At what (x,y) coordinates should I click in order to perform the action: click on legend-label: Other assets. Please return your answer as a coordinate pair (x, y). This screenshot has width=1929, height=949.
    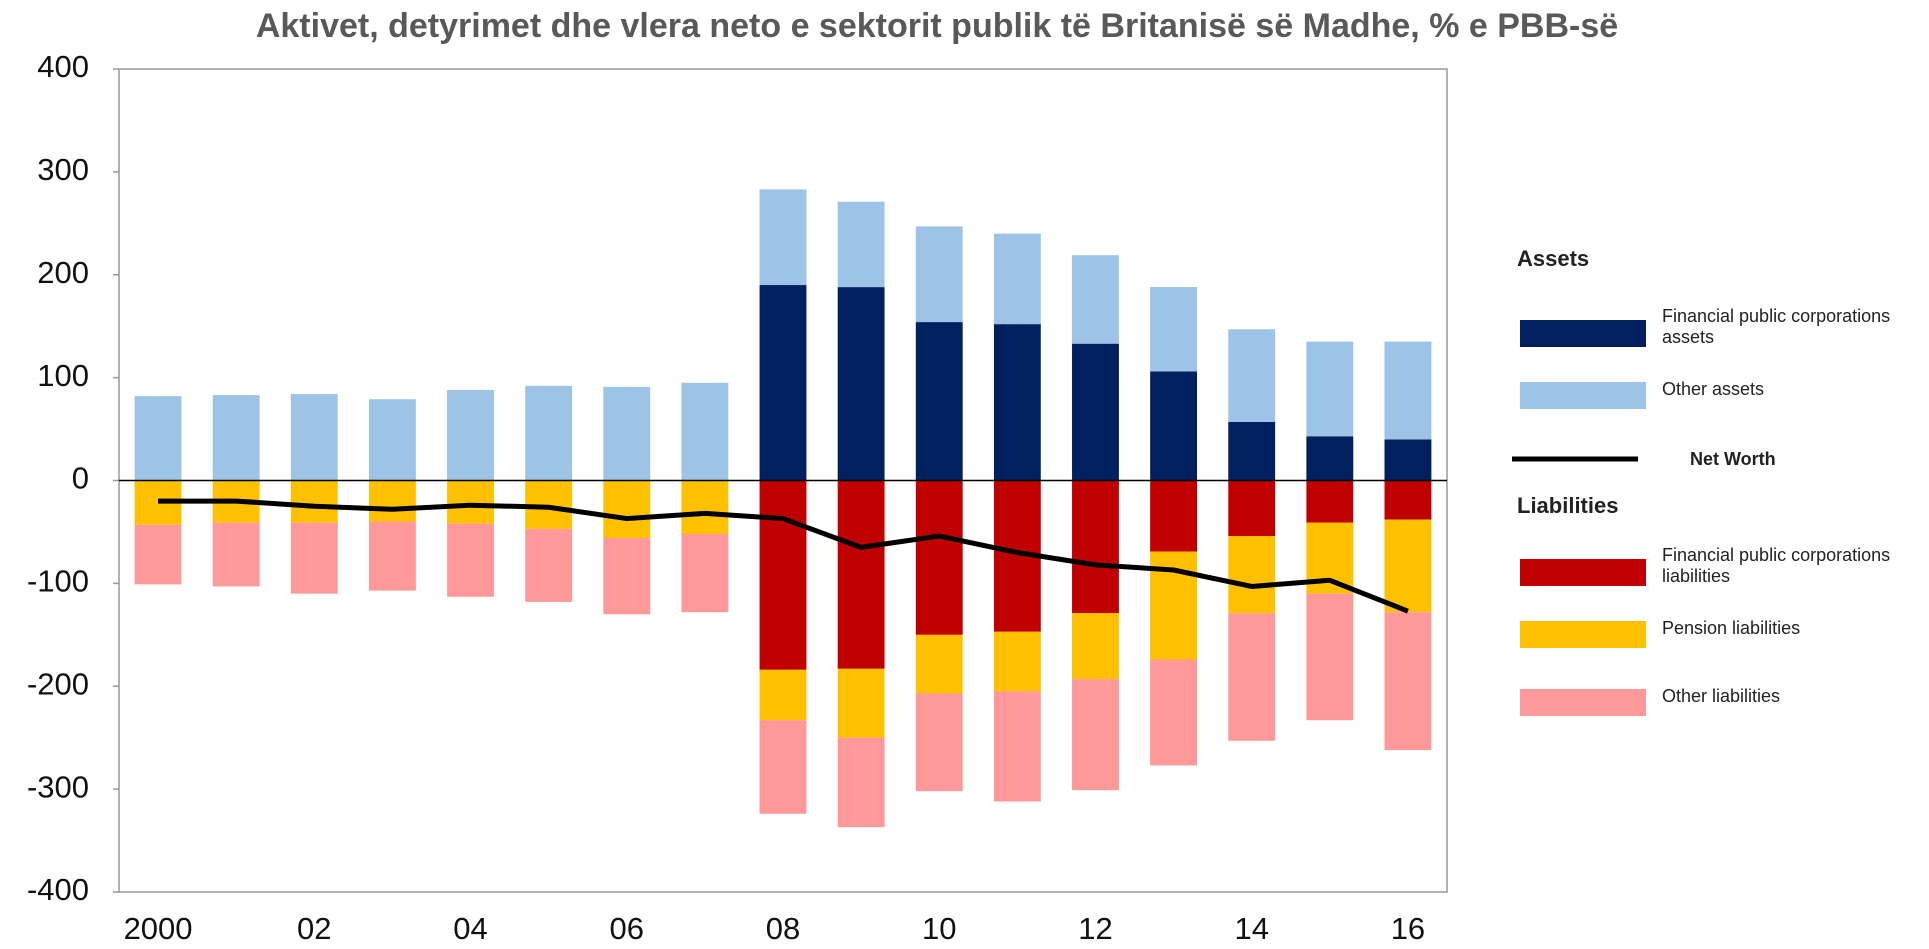
    Looking at the image, I should click on (1713, 388).